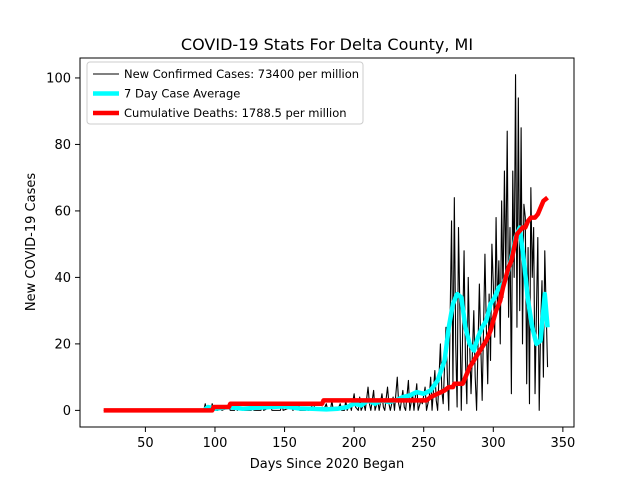  I want to click on x-tick-label: 250, so click(423, 443).